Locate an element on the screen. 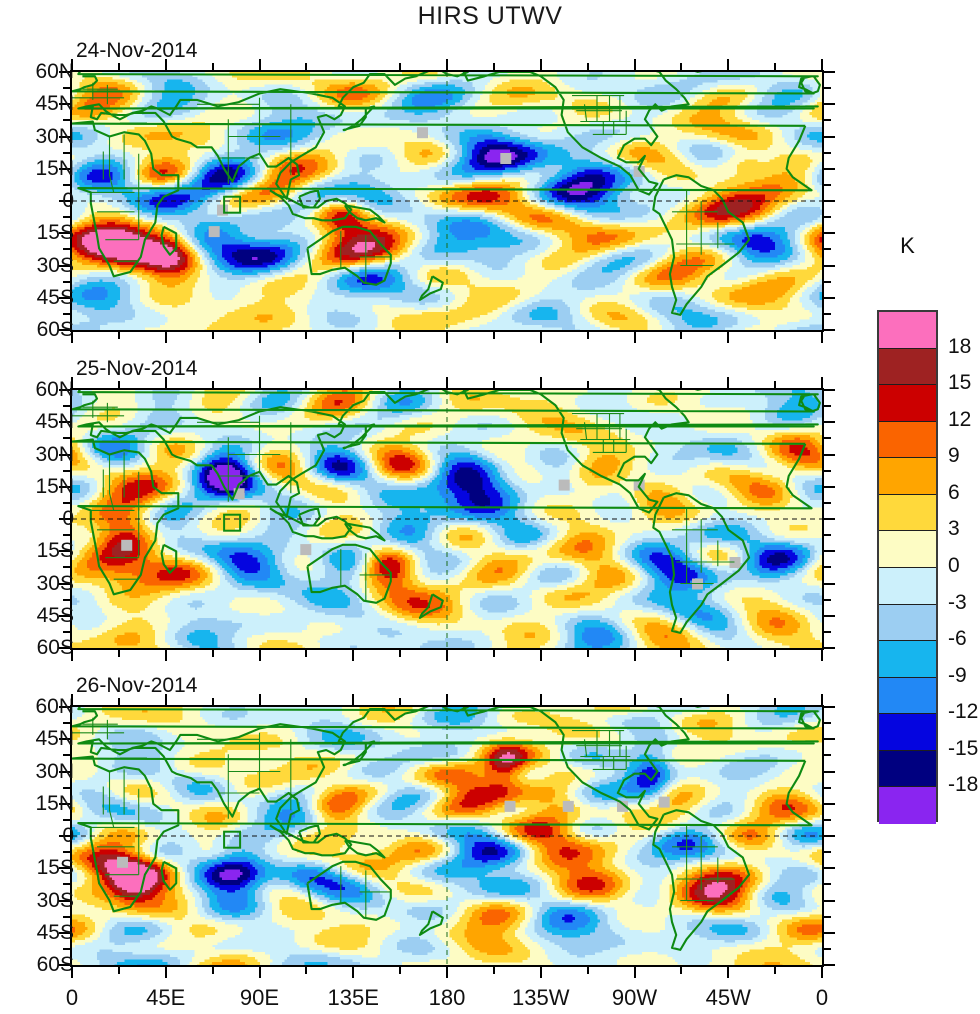  x-axis-label: 135W is located at coordinates (541, 998).